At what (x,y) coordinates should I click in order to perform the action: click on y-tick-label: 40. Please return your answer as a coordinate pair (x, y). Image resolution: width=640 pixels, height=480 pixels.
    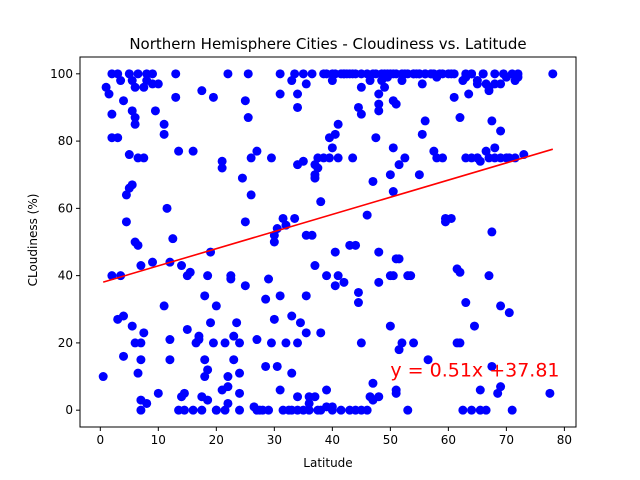
    Looking at the image, I should click on (65, 276).